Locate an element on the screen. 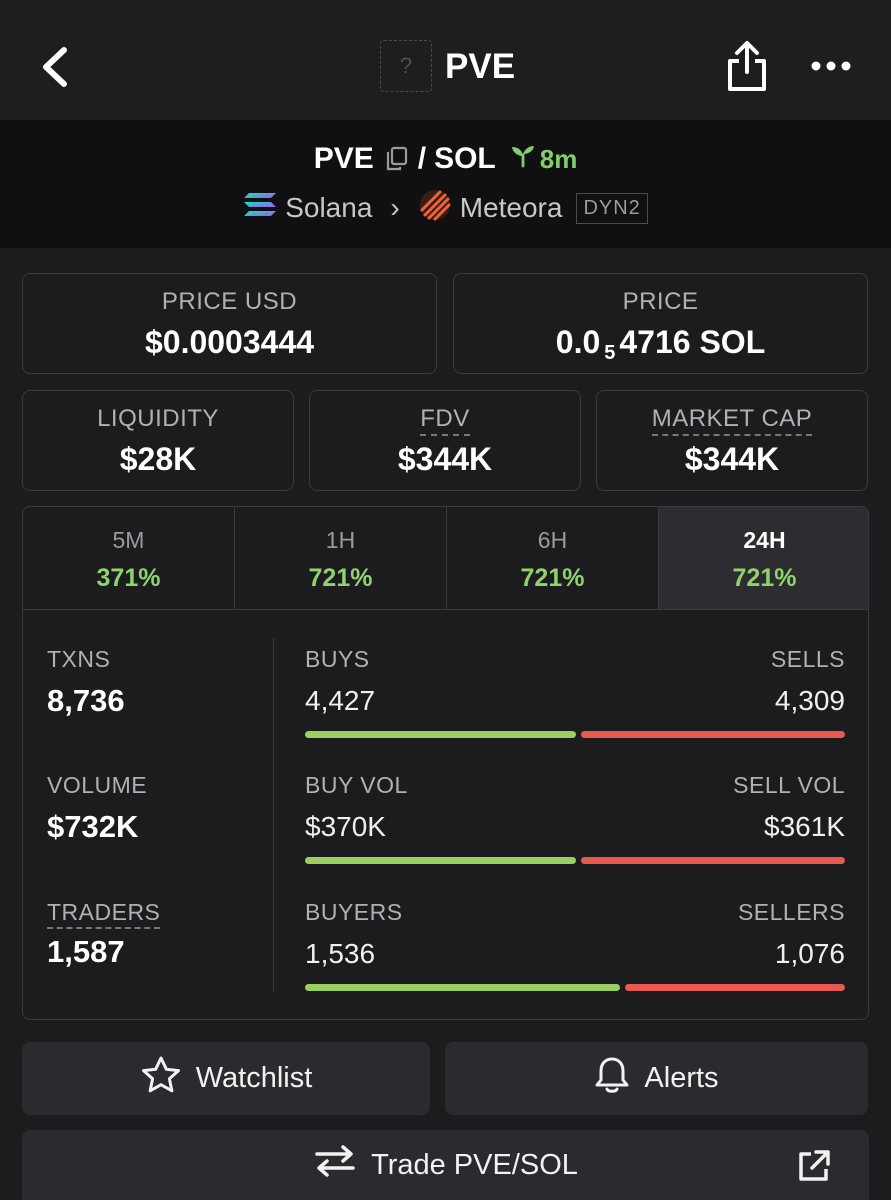 This screenshot has height=1200, width=891. pair-title: PVE / SOL 8m is located at coordinates (445, 159).